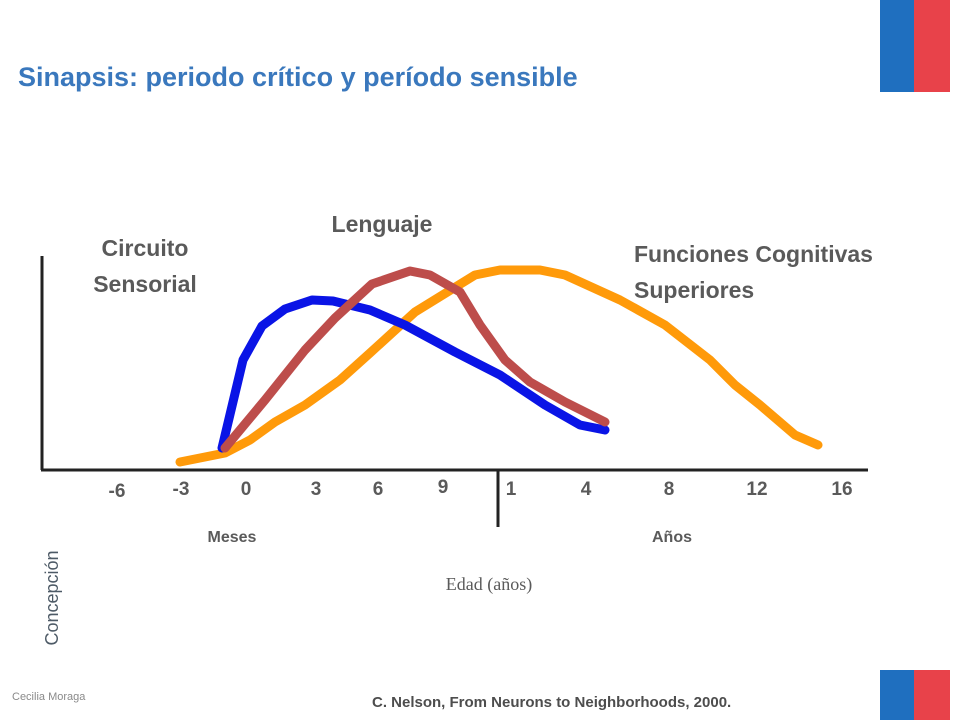  What do you see at coordinates (145, 248) in the screenshot?
I see `label-sensory: Circuito` at bounding box center [145, 248].